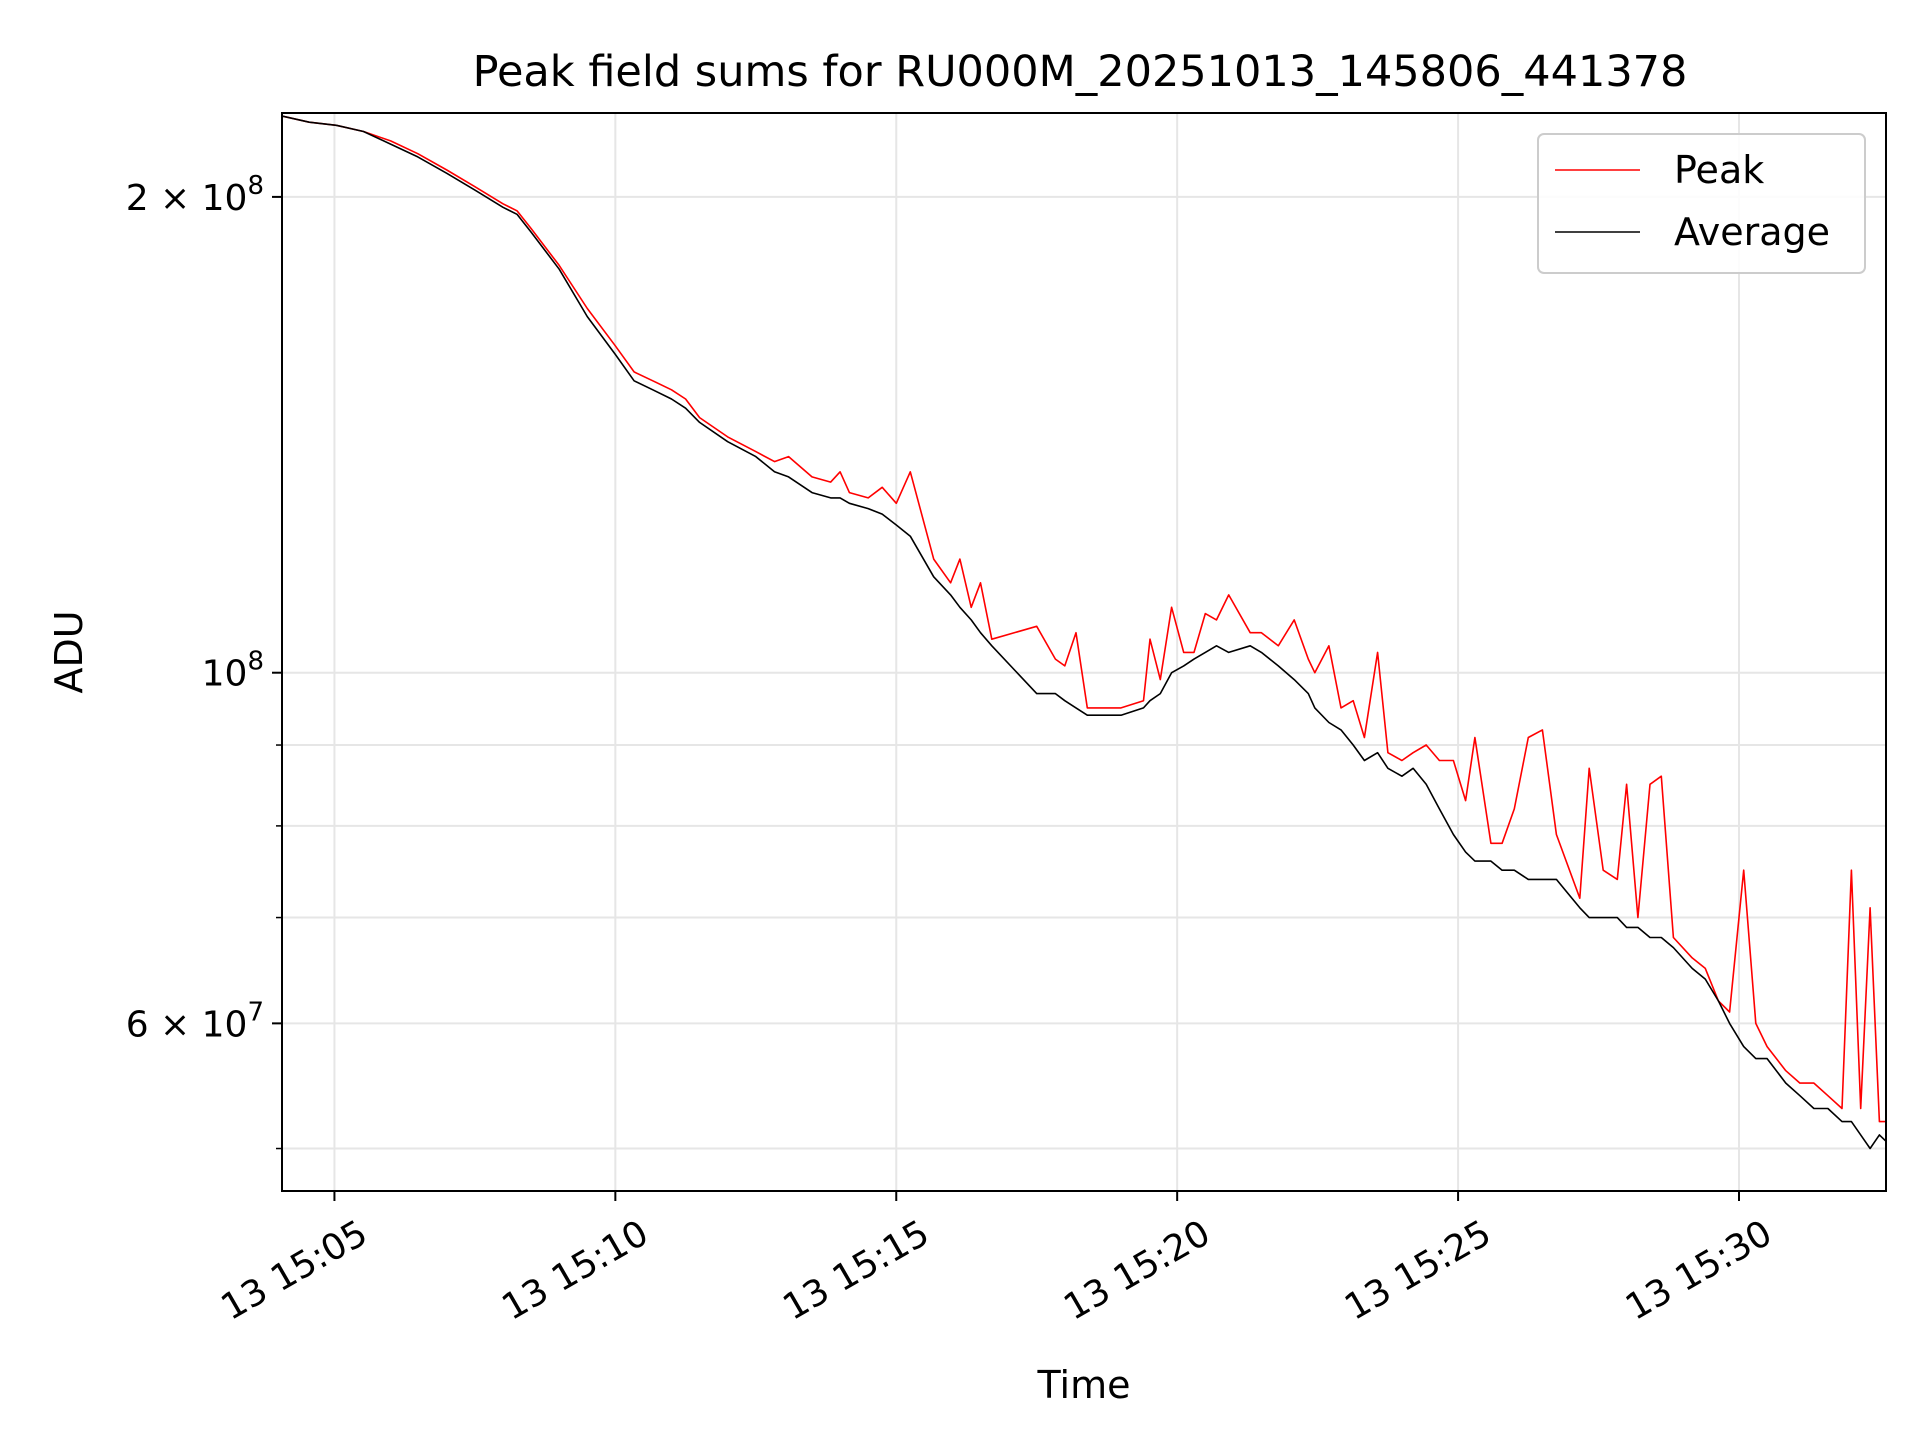 This screenshot has height=1440, width=1920. What do you see at coordinates (1084, 1385) in the screenshot?
I see `x-axis-label: Time` at bounding box center [1084, 1385].